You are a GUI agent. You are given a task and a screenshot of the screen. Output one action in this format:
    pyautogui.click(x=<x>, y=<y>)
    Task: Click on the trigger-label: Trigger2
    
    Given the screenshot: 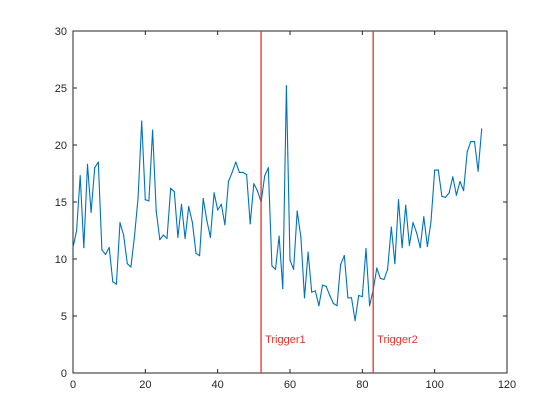 What is the action you would take?
    pyautogui.click(x=397, y=340)
    